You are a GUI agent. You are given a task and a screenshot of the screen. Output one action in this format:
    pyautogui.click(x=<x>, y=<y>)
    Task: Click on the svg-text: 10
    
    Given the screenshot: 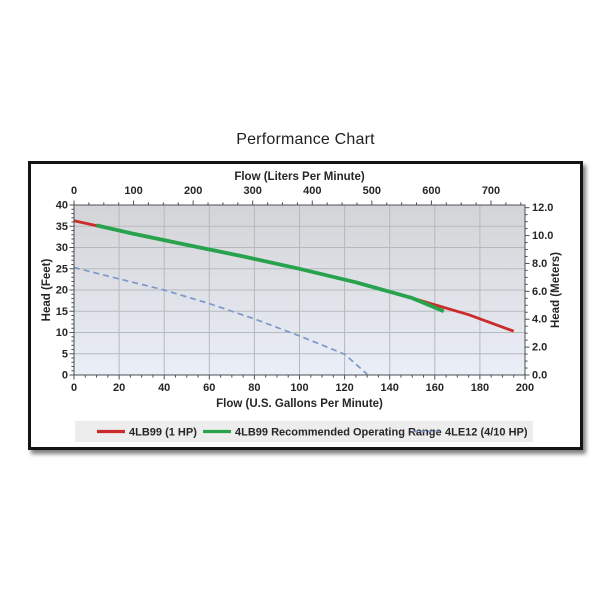 What is the action you would take?
    pyautogui.click(x=62, y=333)
    